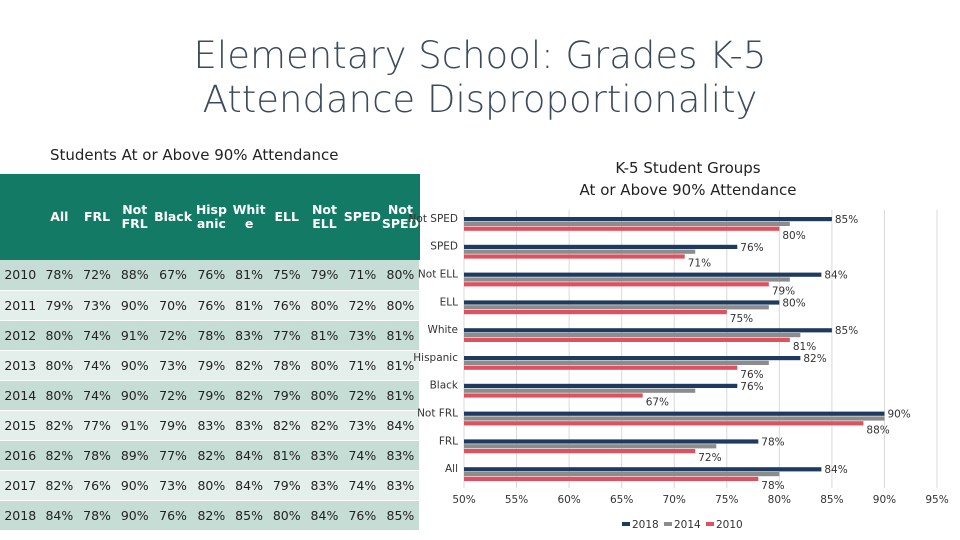 The height and width of the screenshot is (540, 960). I want to click on legend-label: 2014, so click(687, 525).